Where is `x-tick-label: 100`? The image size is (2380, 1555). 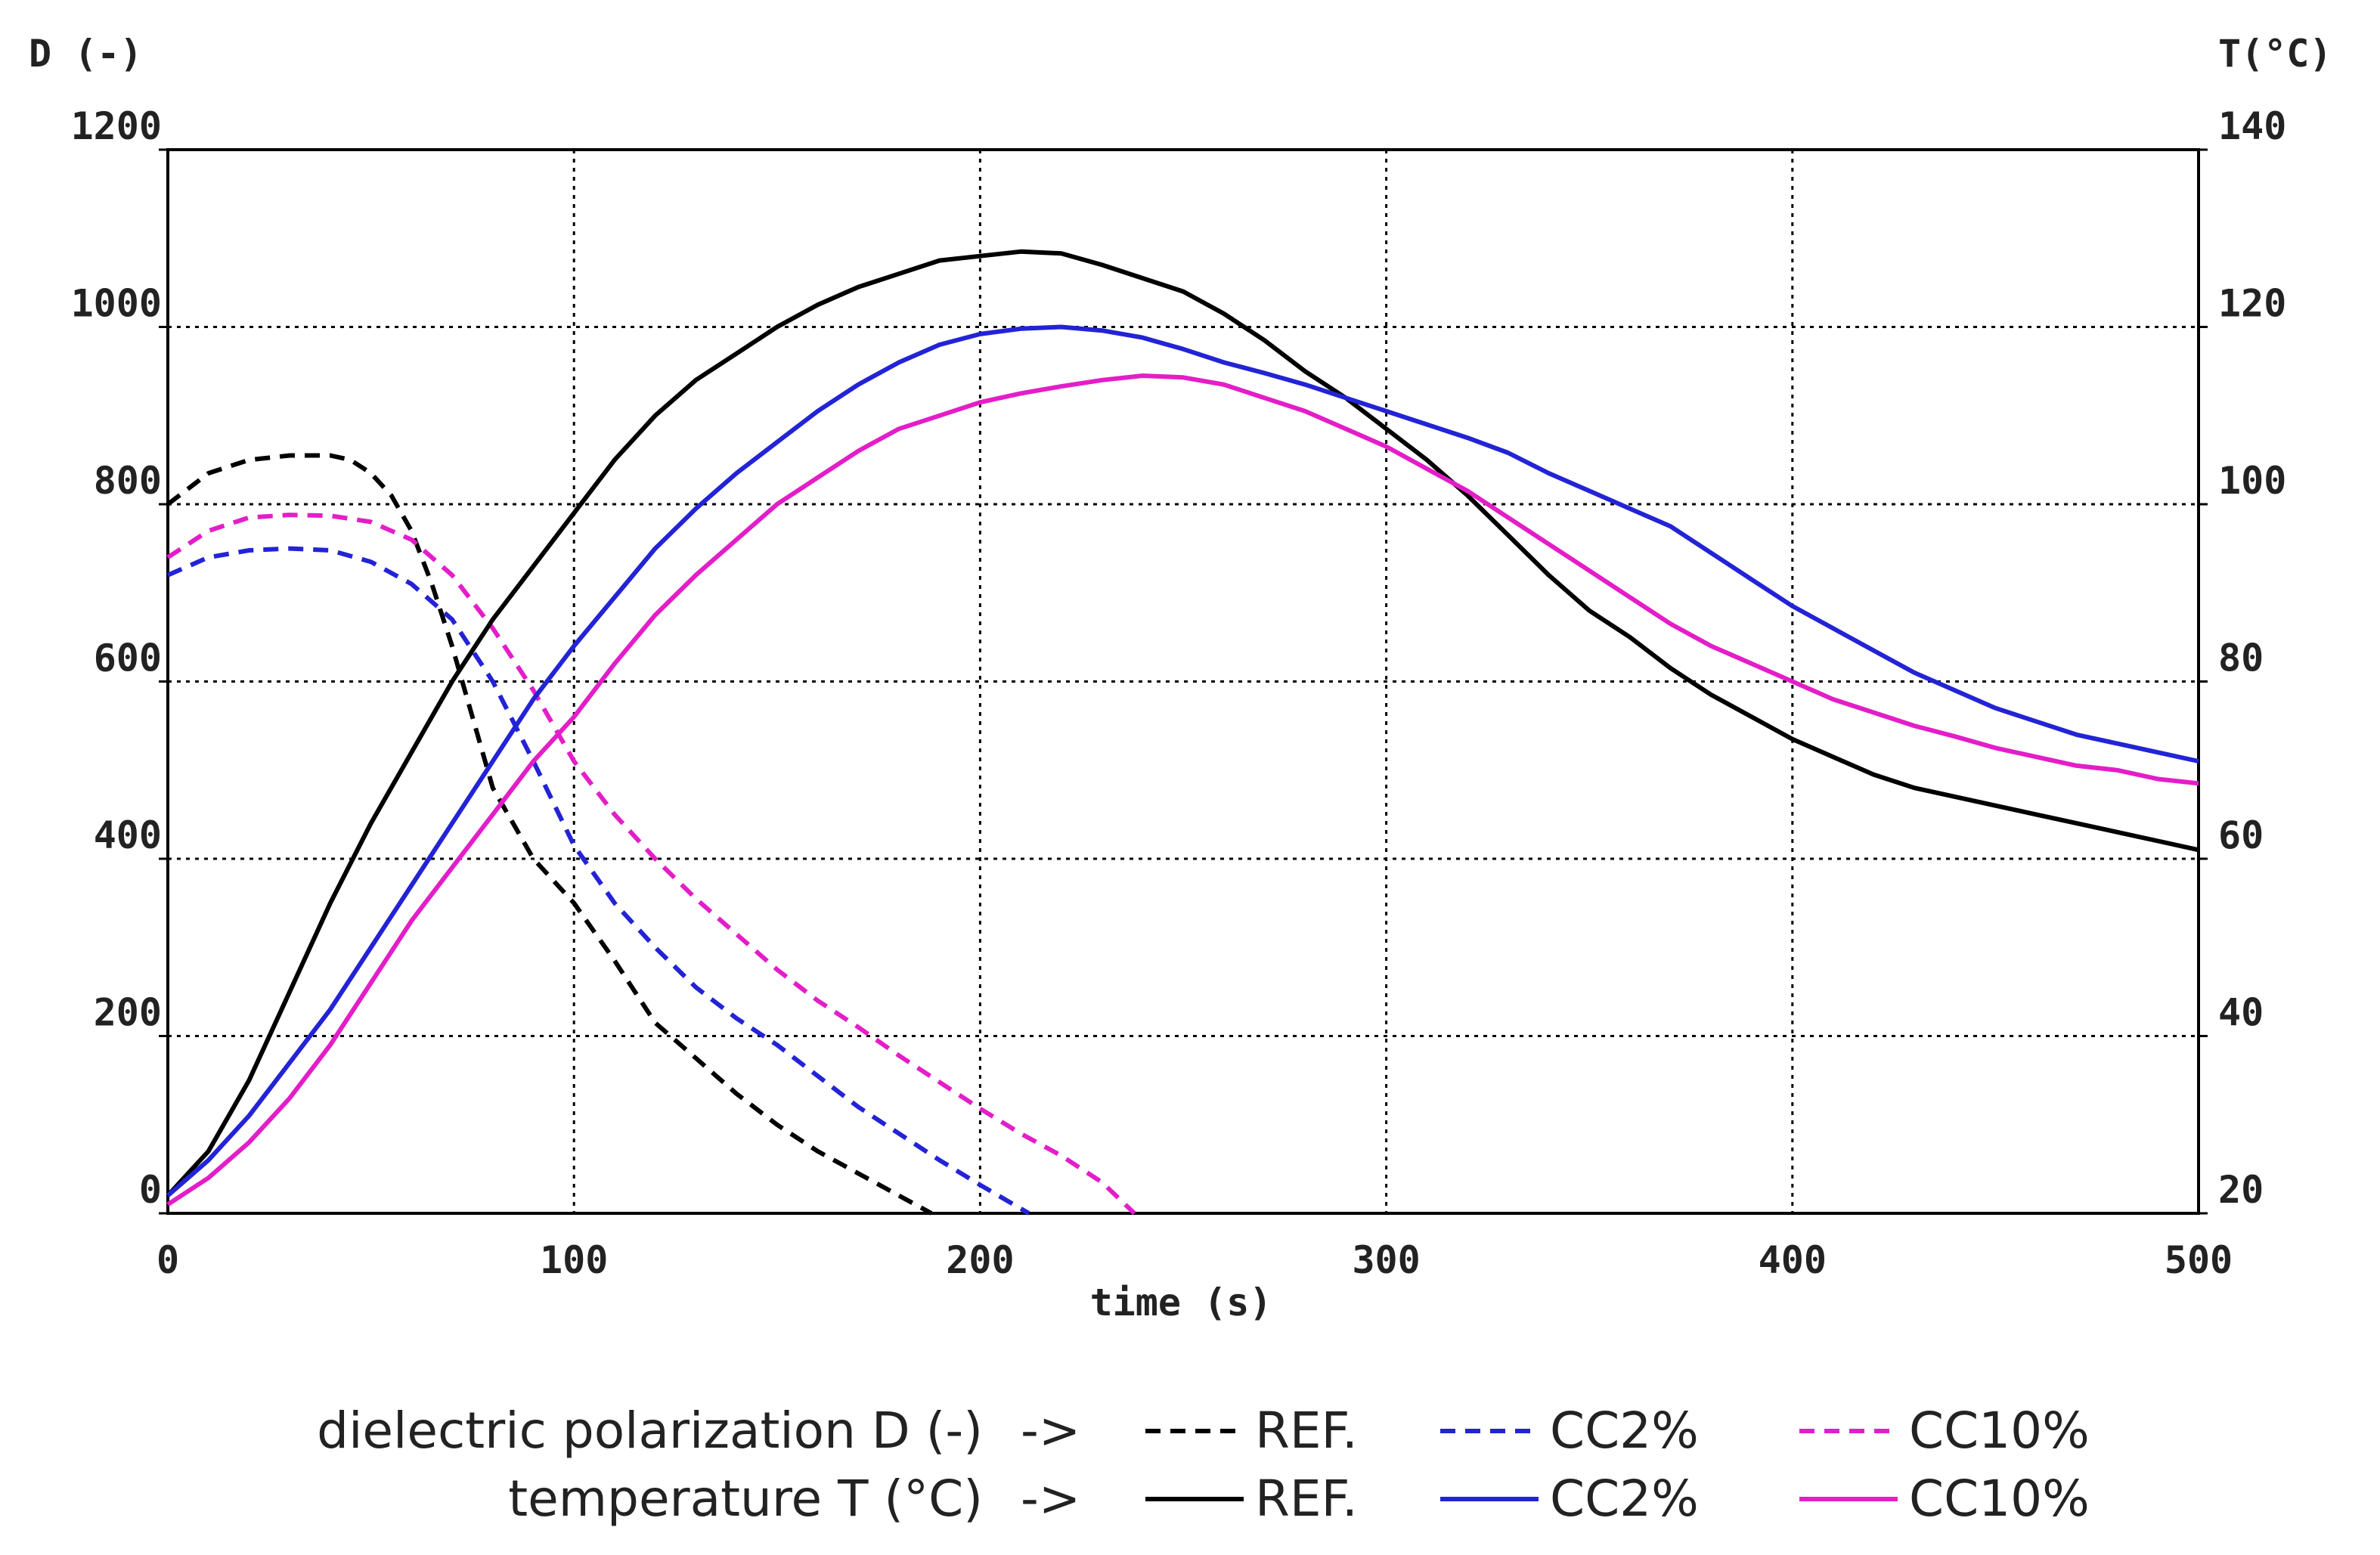 x-tick-label: 100 is located at coordinates (574, 1260).